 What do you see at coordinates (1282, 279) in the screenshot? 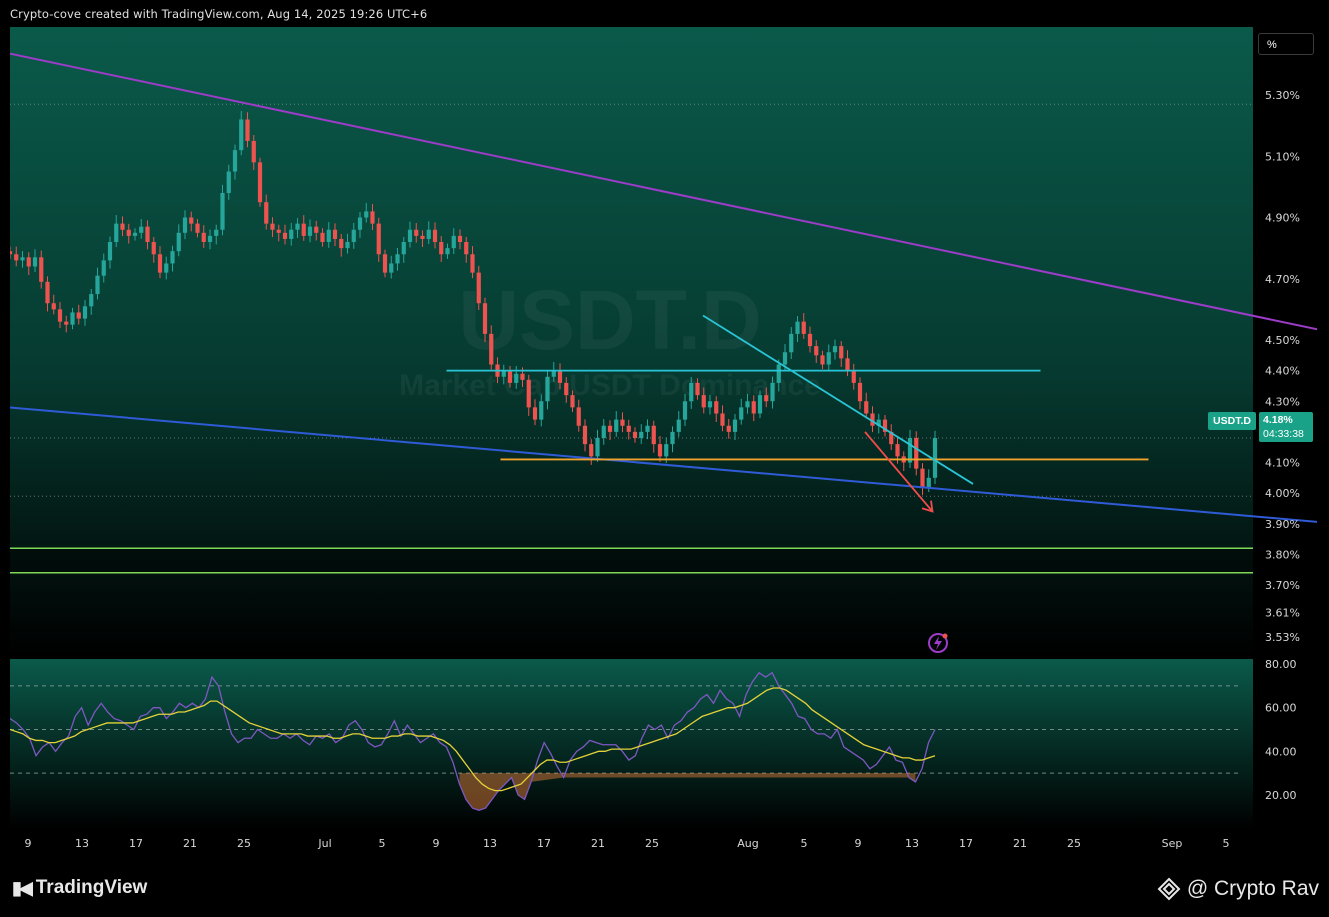
I see `price-axis-tick-3: 4.70%` at bounding box center [1282, 279].